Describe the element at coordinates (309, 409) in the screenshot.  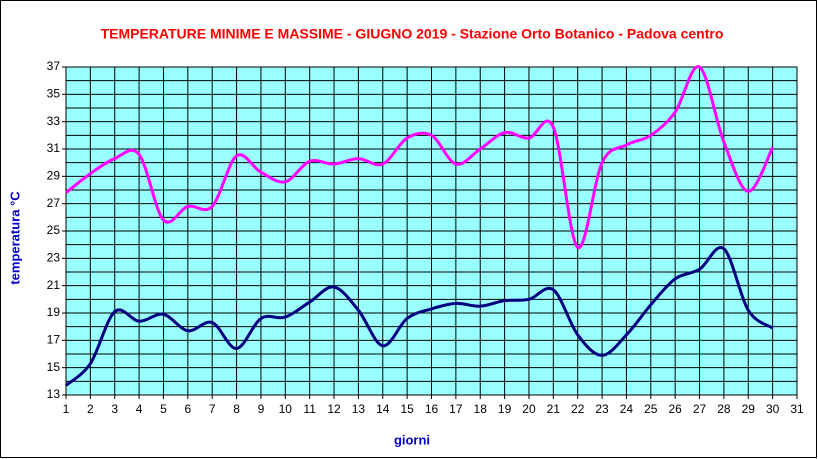
I see `x-tick-label: 11` at that location.